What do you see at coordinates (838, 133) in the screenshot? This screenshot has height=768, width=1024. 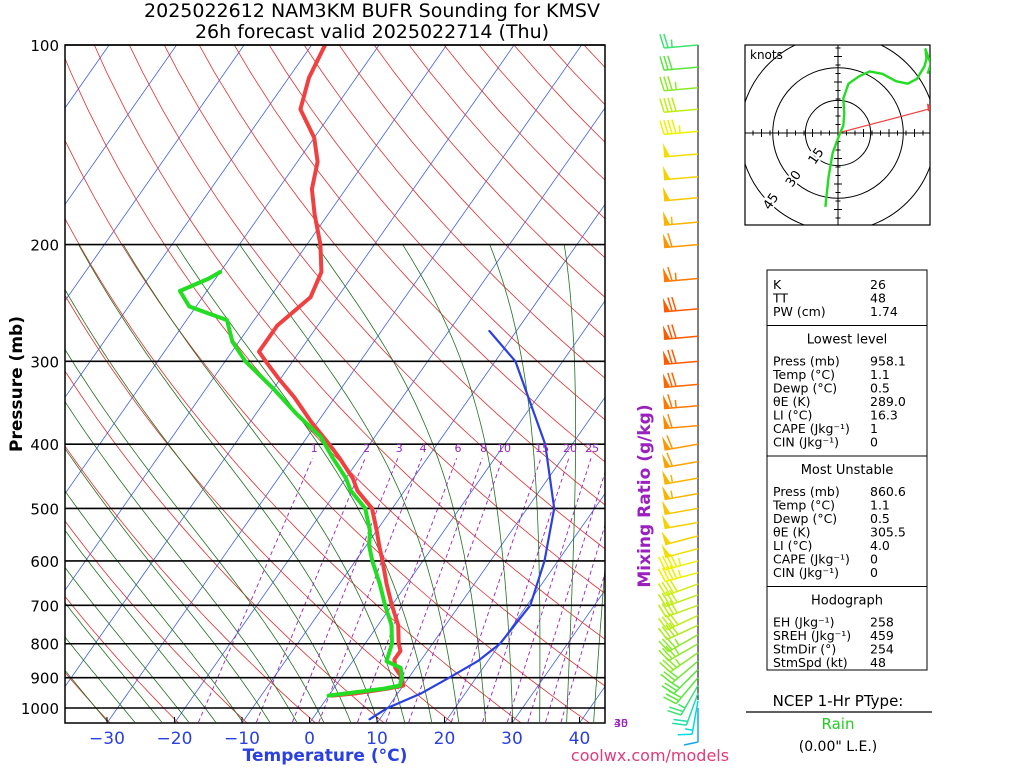 I see `hodograph-ring` at bounding box center [838, 133].